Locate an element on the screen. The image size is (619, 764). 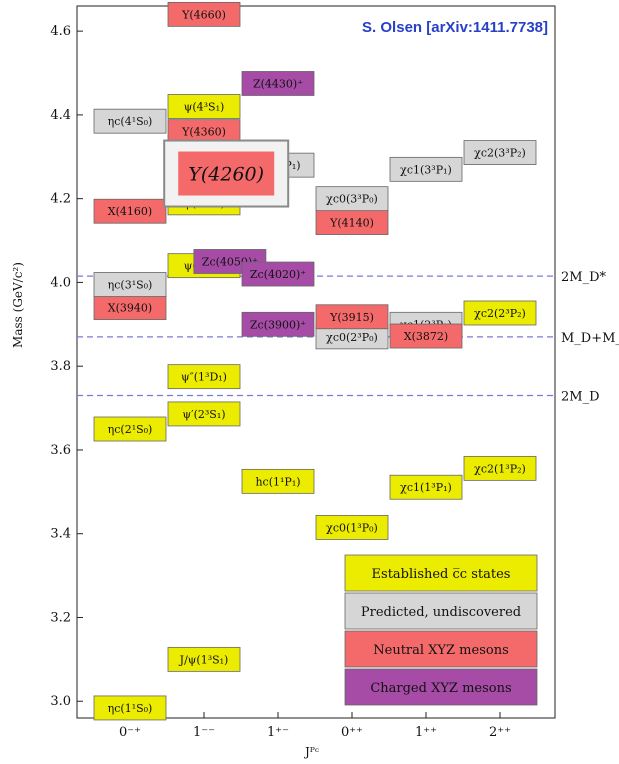
y-tick-label: 3.4 is located at coordinates (60, 534).